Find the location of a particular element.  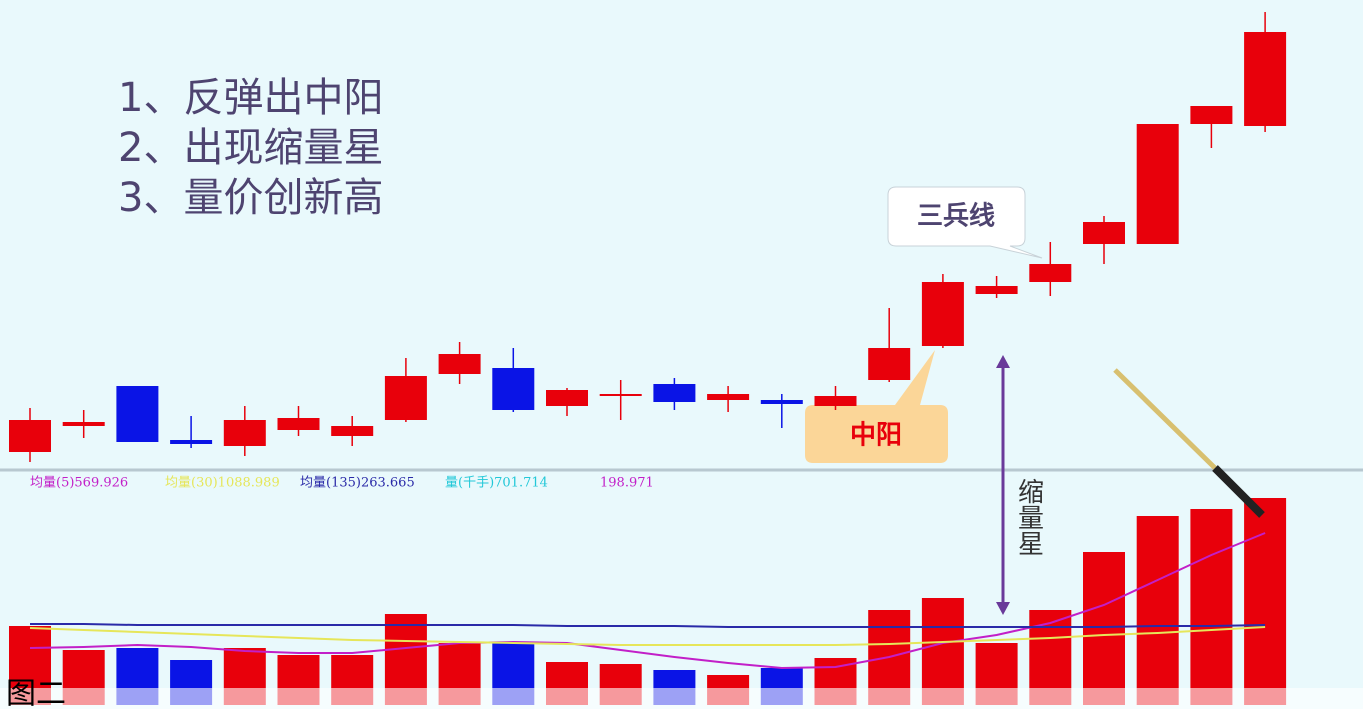

caption: 图二 is located at coordinates (36, 693).